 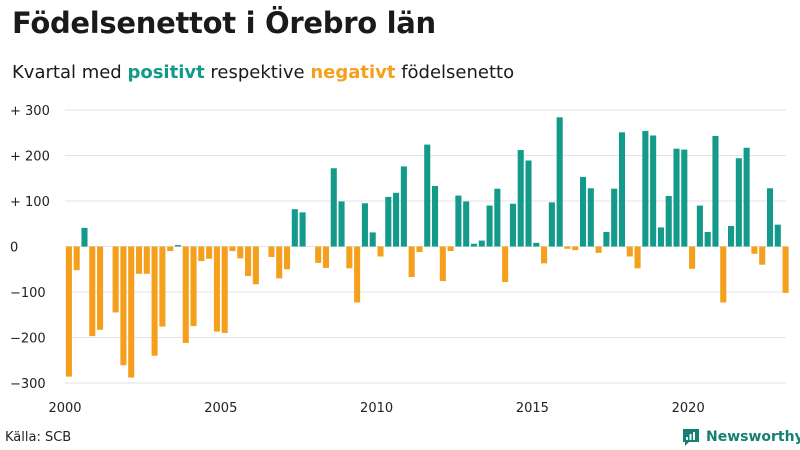 What do you see at coordinates (28, 384) in the screenshot?
I see `y-tick-label: −300` at bounding box center [28, 384].